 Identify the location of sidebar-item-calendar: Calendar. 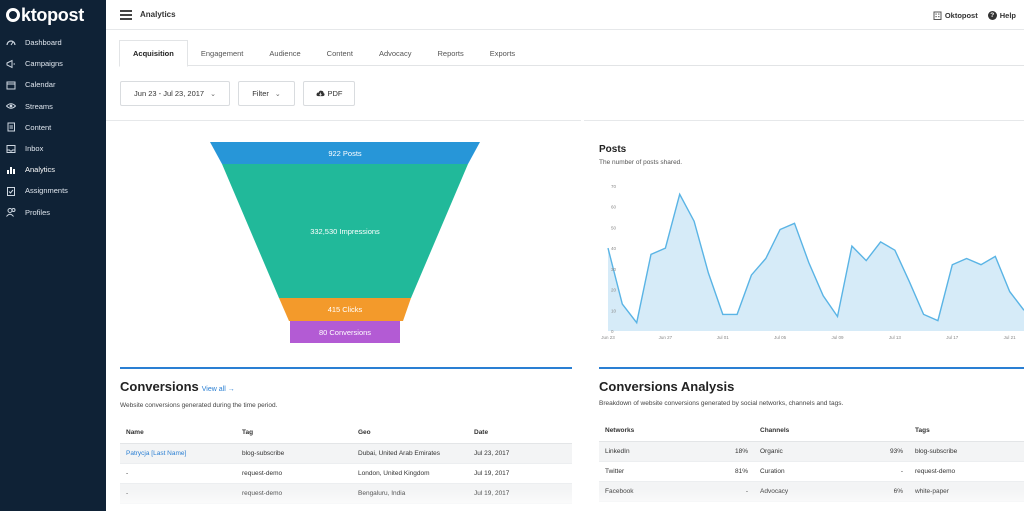
(53, 84).